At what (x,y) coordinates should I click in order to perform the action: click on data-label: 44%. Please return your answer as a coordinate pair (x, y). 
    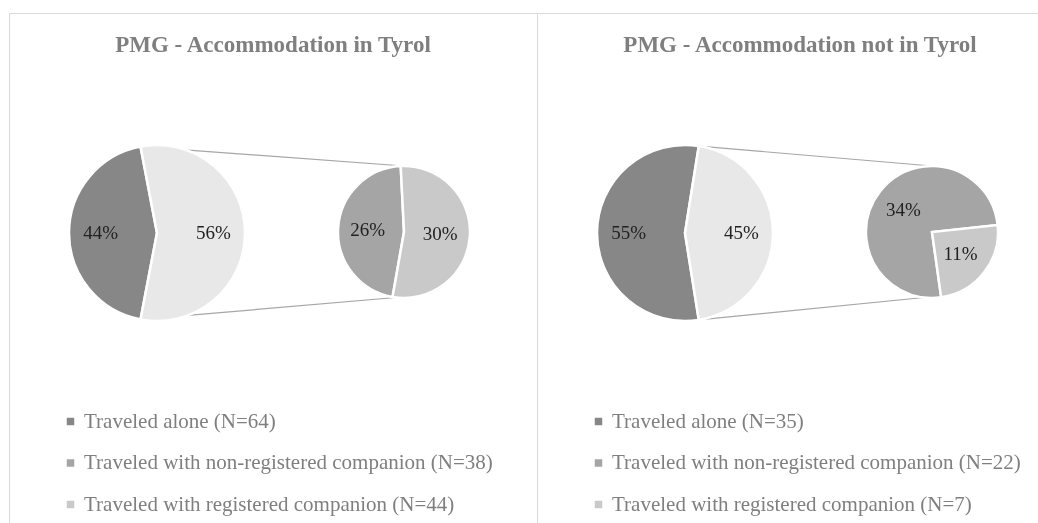
    Looking at the image, I should click on (101, 232).